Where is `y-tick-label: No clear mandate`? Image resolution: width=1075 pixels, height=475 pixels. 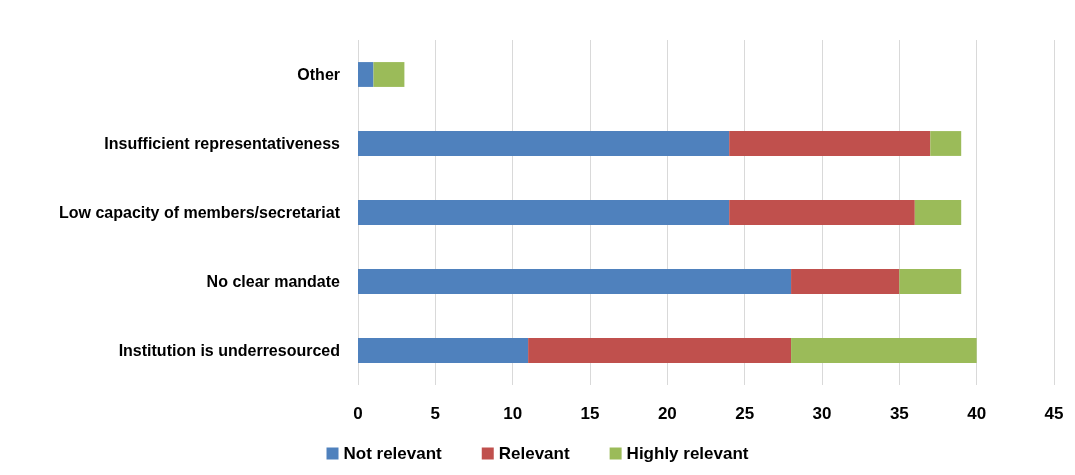
y-tick-label: No clear mandate is located at coordinates (273, 281).